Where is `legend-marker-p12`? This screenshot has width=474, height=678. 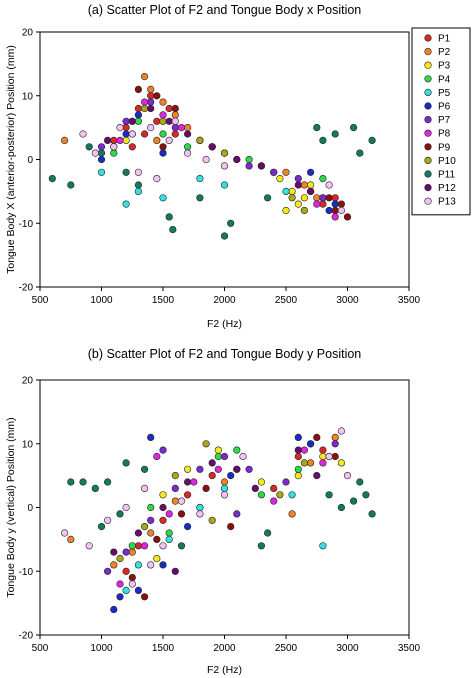
legend-marker-p12 is located at coordinates (428, 188).